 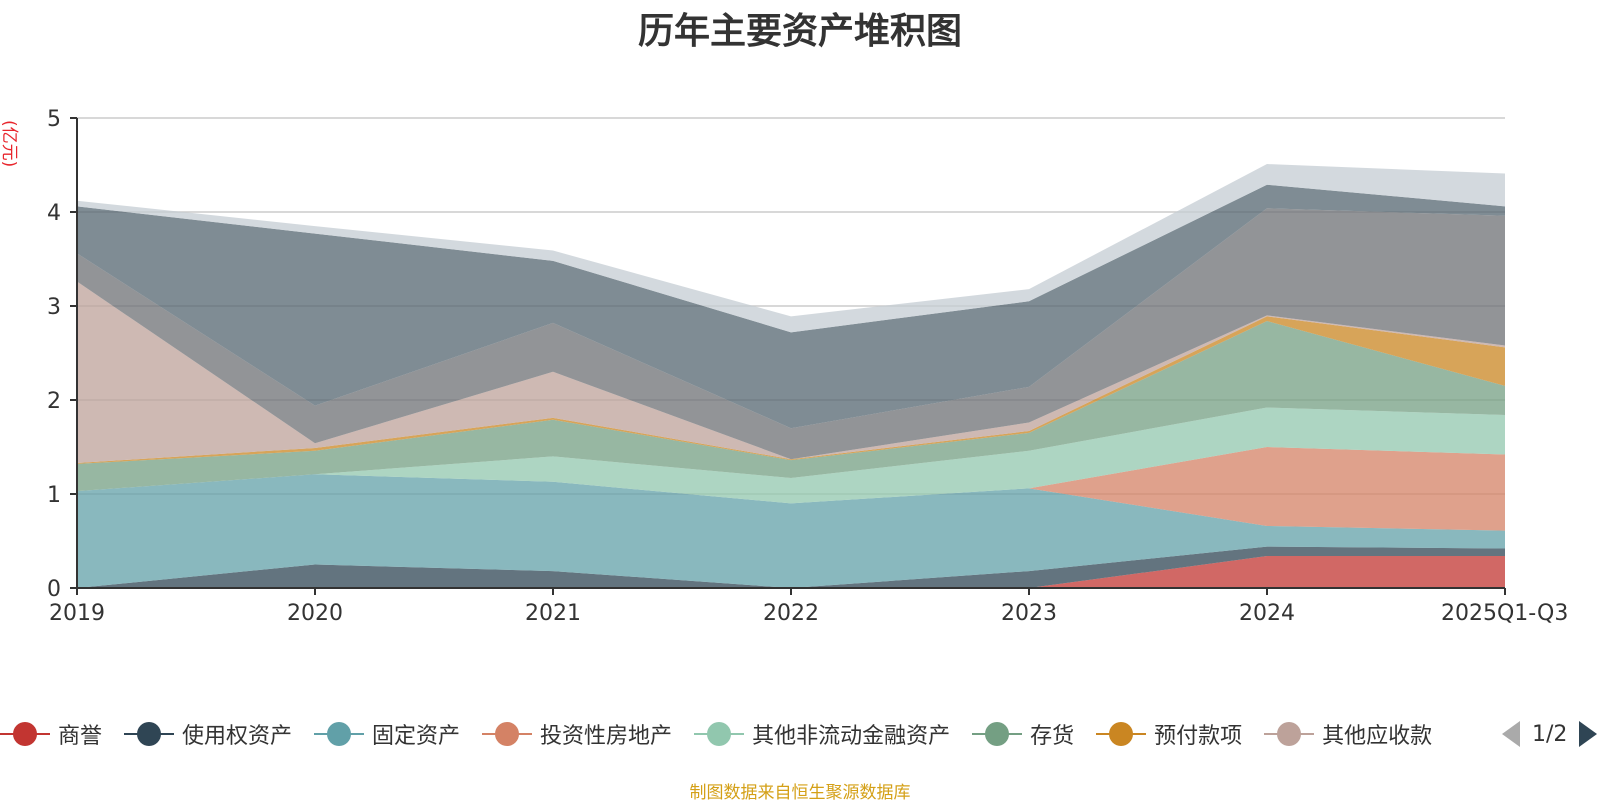 I want to click on legend-viewport: 商誉 使用权资产 固定资产 投资性房地产 其他非流动金融资产 存货 预付款项 其他应收款, so click(x=741, y=734).